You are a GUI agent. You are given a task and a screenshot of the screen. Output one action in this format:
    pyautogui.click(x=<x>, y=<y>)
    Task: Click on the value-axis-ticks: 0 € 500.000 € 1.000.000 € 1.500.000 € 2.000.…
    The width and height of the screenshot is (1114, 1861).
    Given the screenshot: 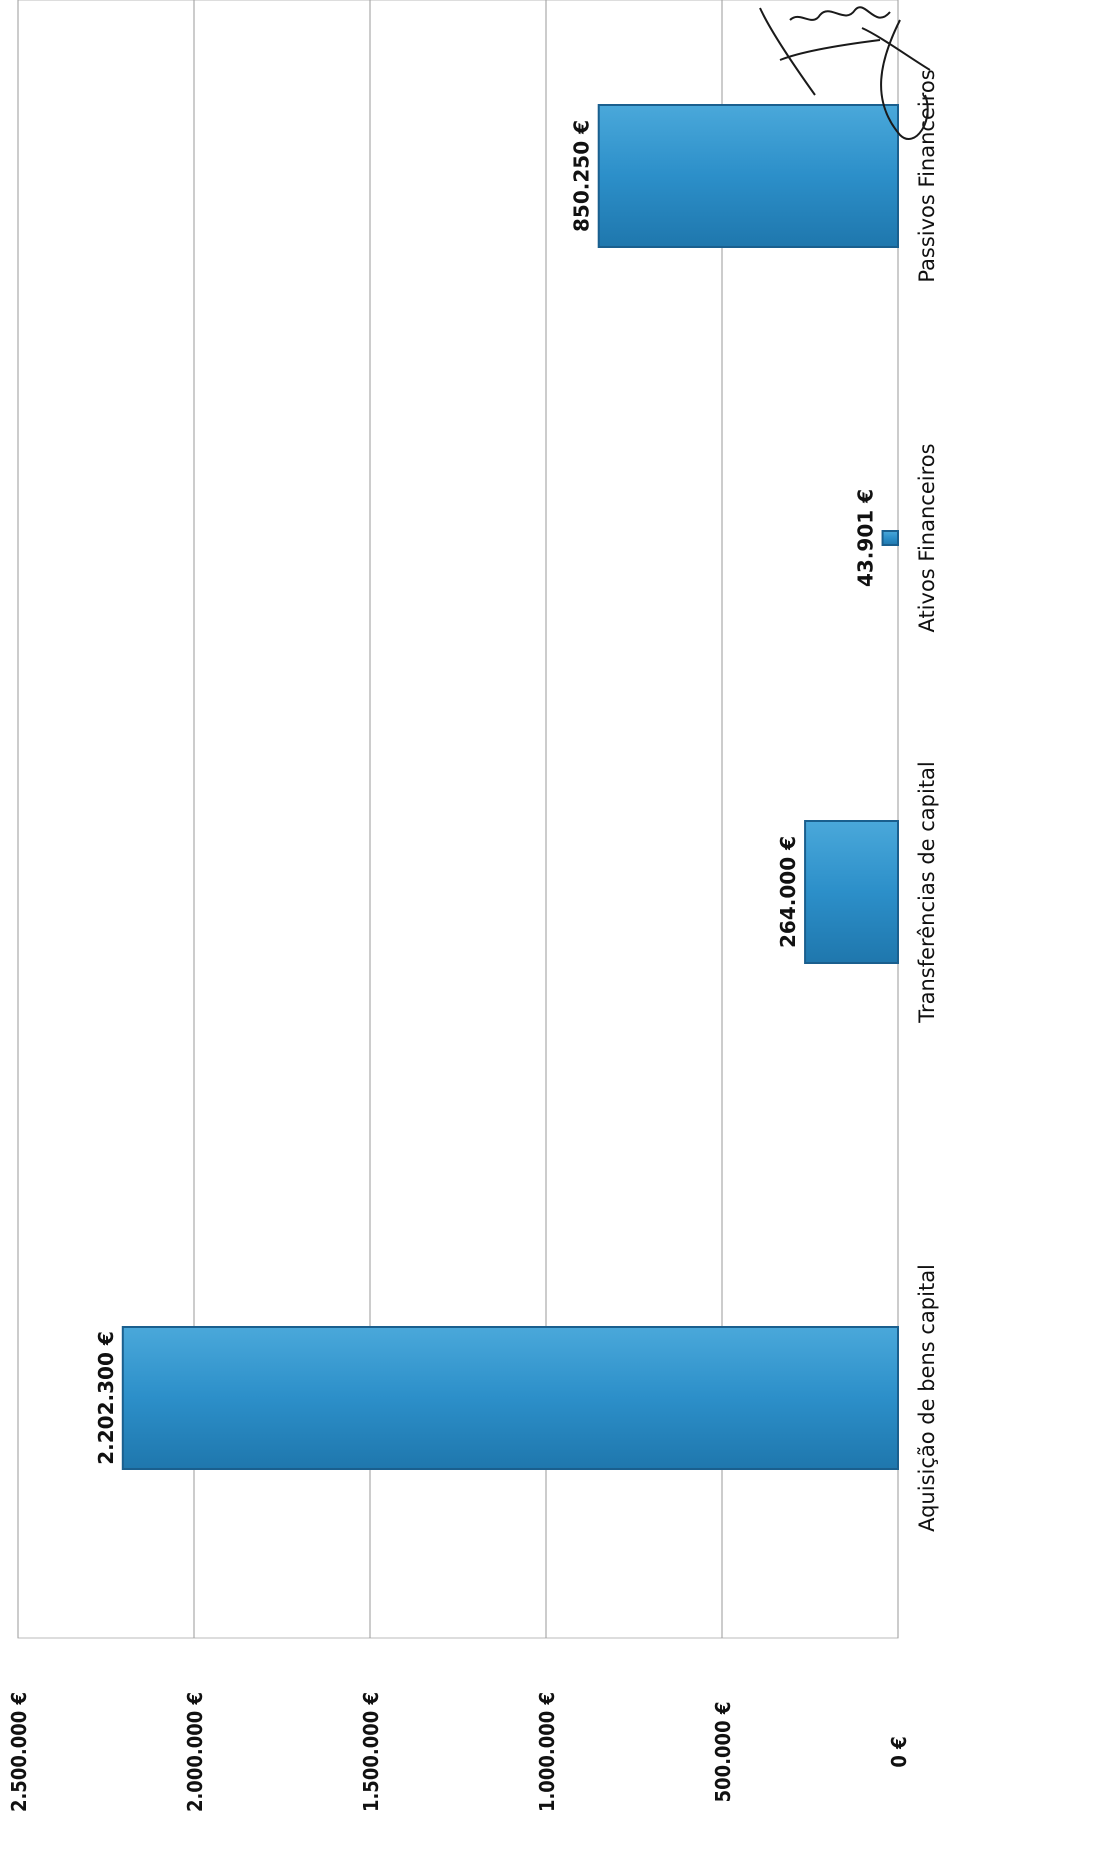 What is the action you would take?
    pyautogui.click(x=459, y=1752)
    